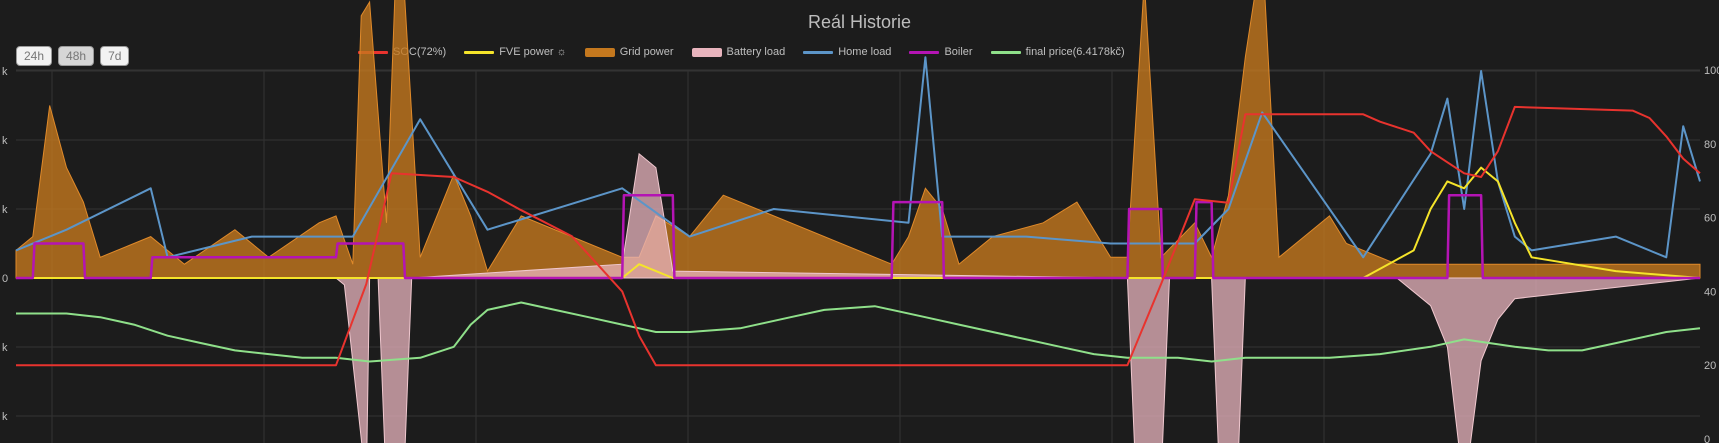 The width and height of the screenshot is (1719, 443). Describe the element at coordinates (941, 52) in the screenshot. I see `legend-item-boiler: Boiler` at that location.